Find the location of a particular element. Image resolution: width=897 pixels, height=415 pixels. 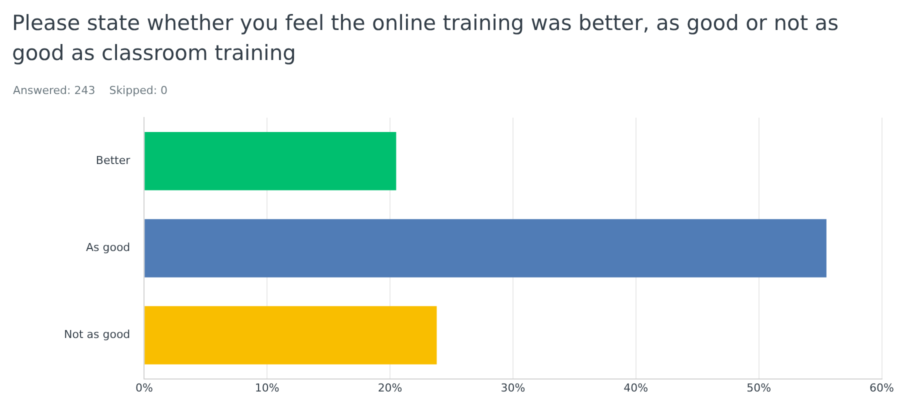

x-tick-label: 0% is located at coordinates (144, 387).